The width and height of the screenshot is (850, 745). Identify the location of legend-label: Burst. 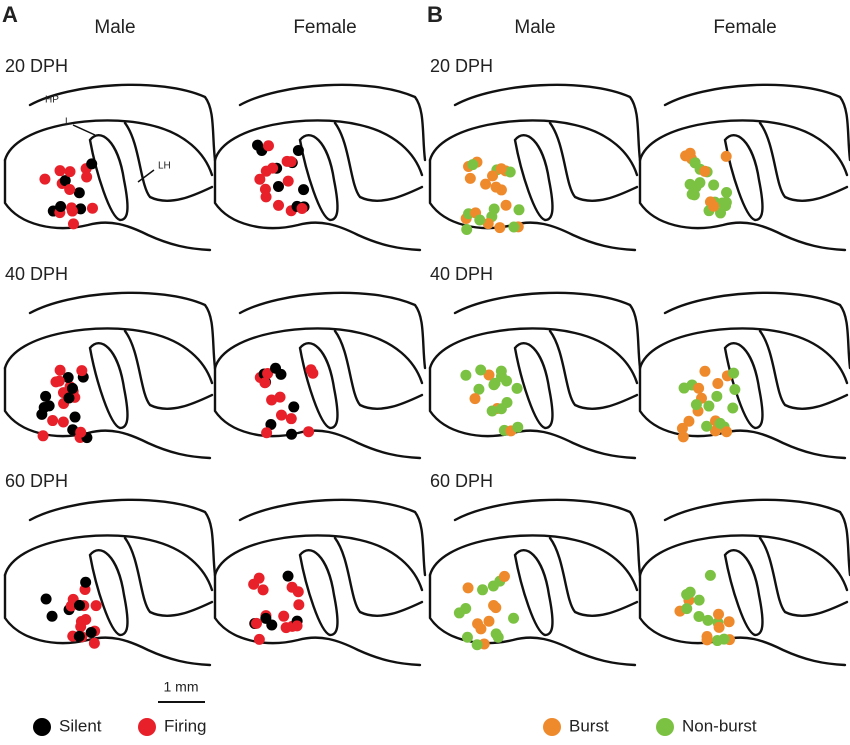
(589, 725).